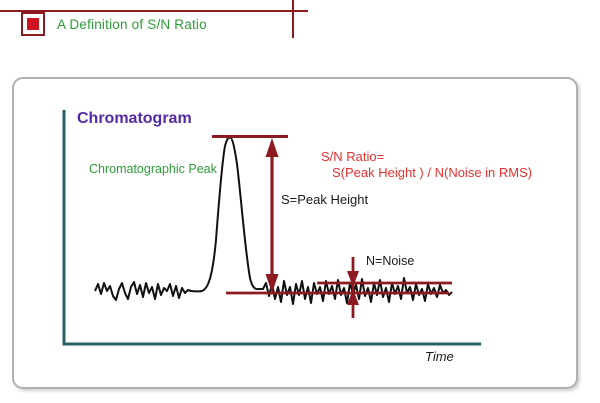 The height and width of the screenshot is (403, 600). What do you see at coordinates (353, 156) in the screenshot?
I see `sn-ratio-formula-line1: S/N Ratio=` at bounding box center [353, 156].